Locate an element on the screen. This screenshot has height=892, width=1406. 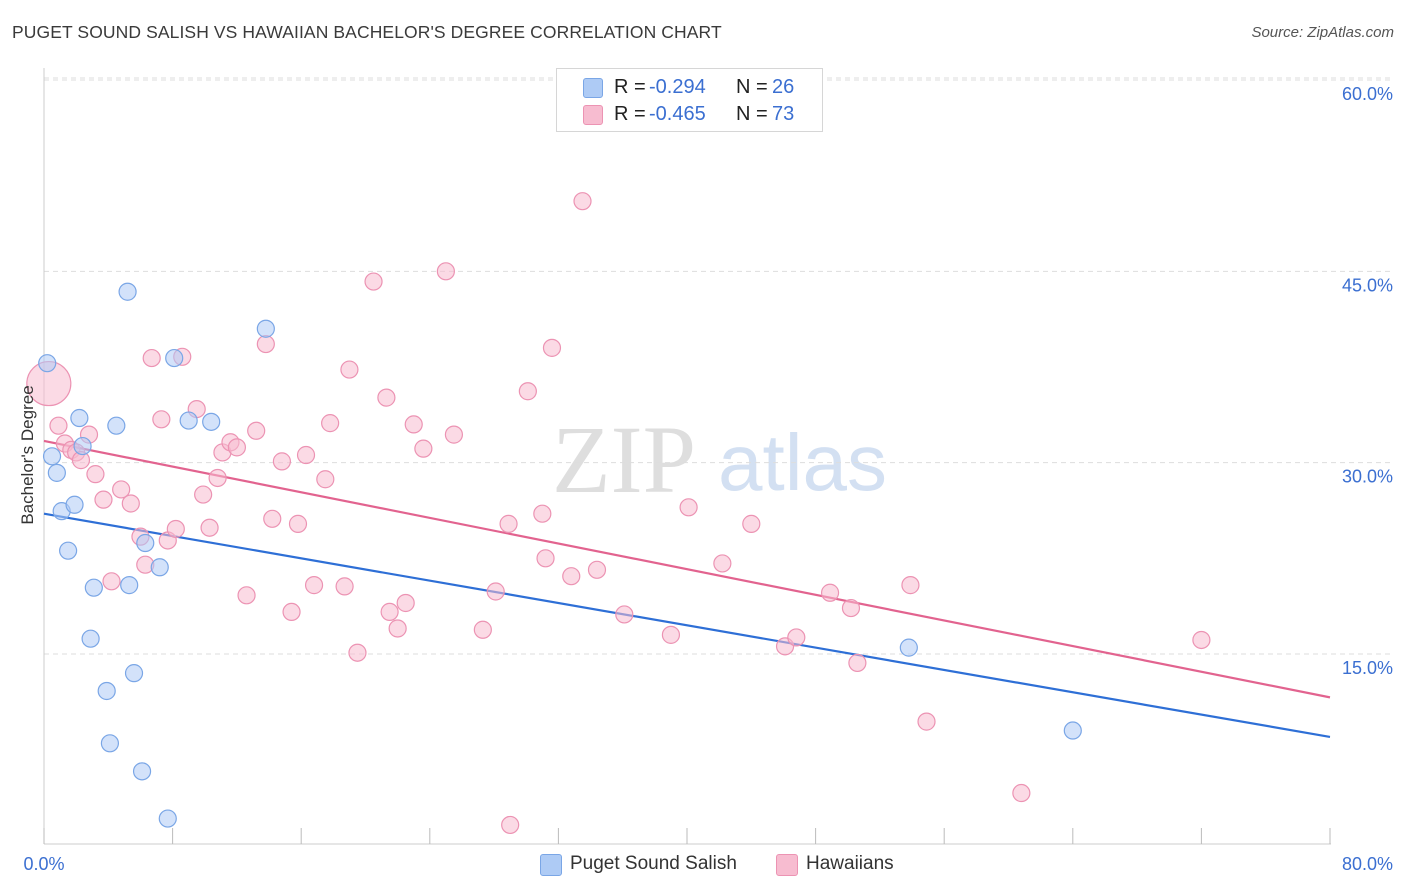
legend-label: Puget Sound Salish is located at coordinates (653, 863).